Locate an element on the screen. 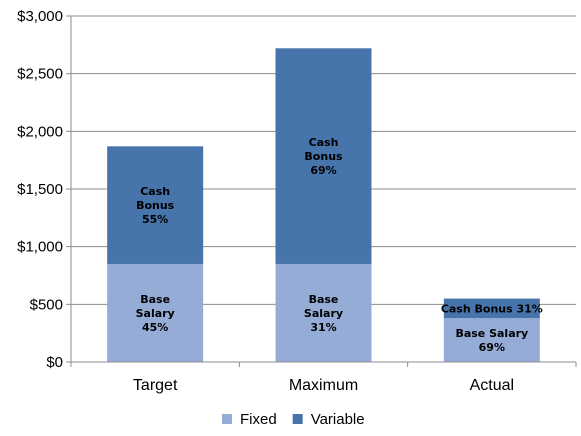  data-label: Base Salary 31% is located at coordinates (323, 313).